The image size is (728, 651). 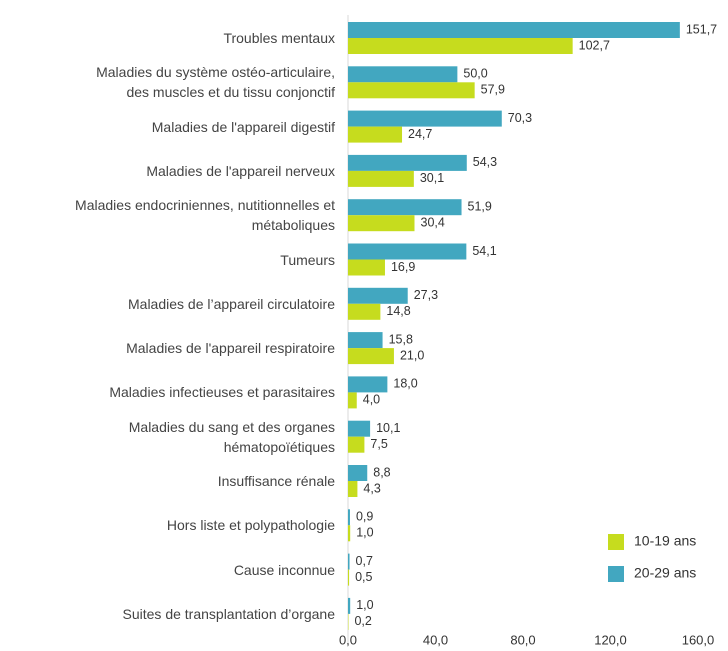 I want to click on value-label: 14,8, so click(x=398, y=311).